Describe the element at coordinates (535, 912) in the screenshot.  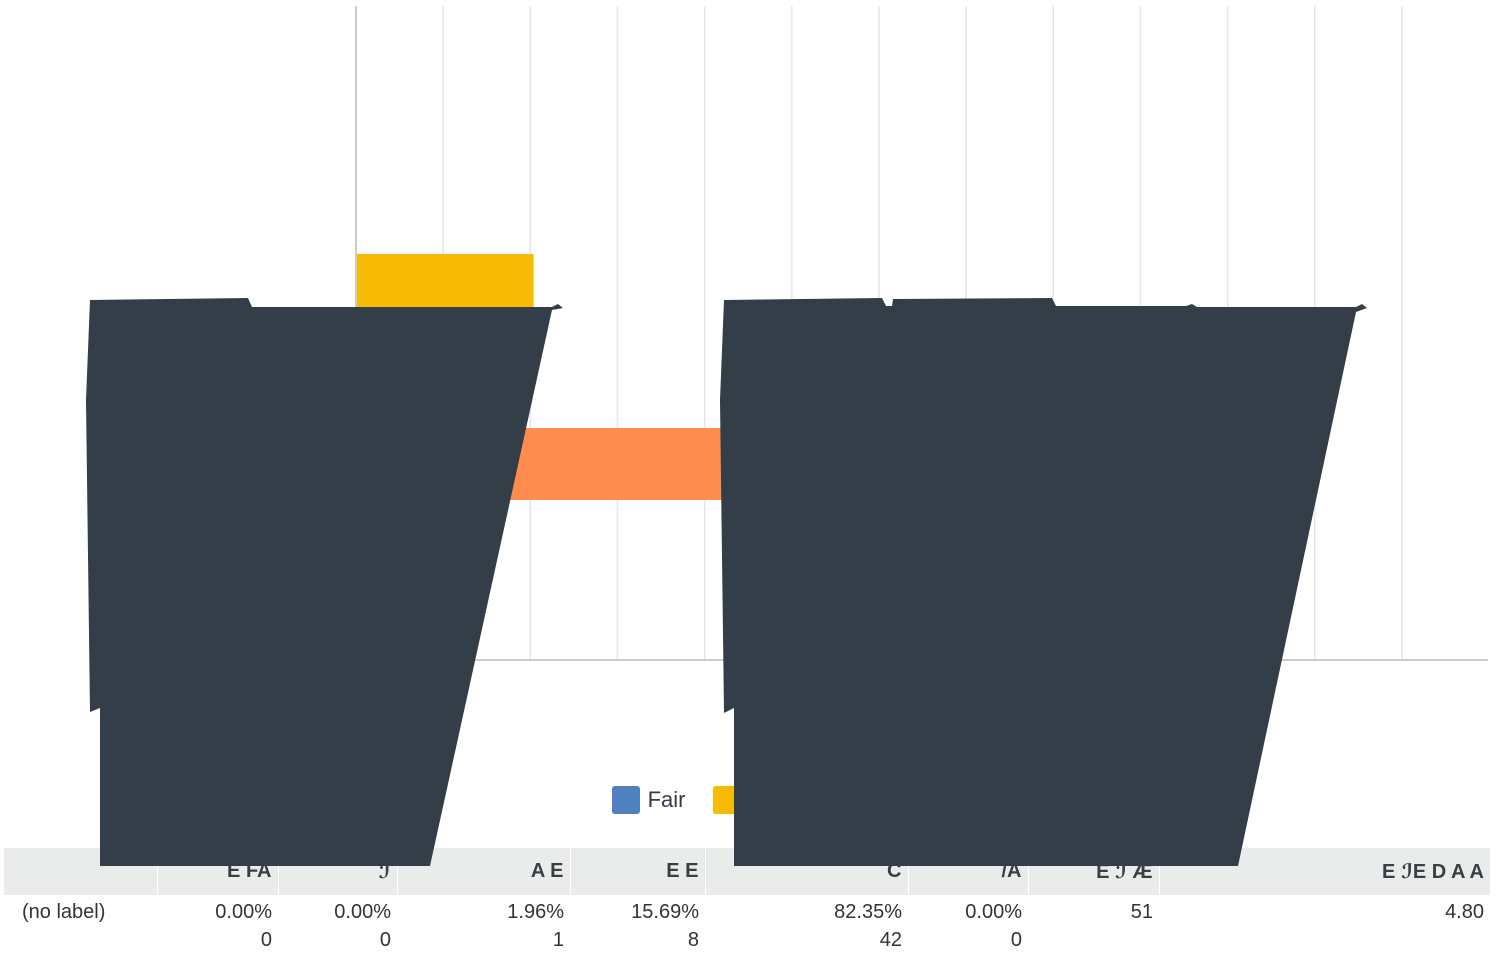
I see `percent-value: 1.96%` at that location.